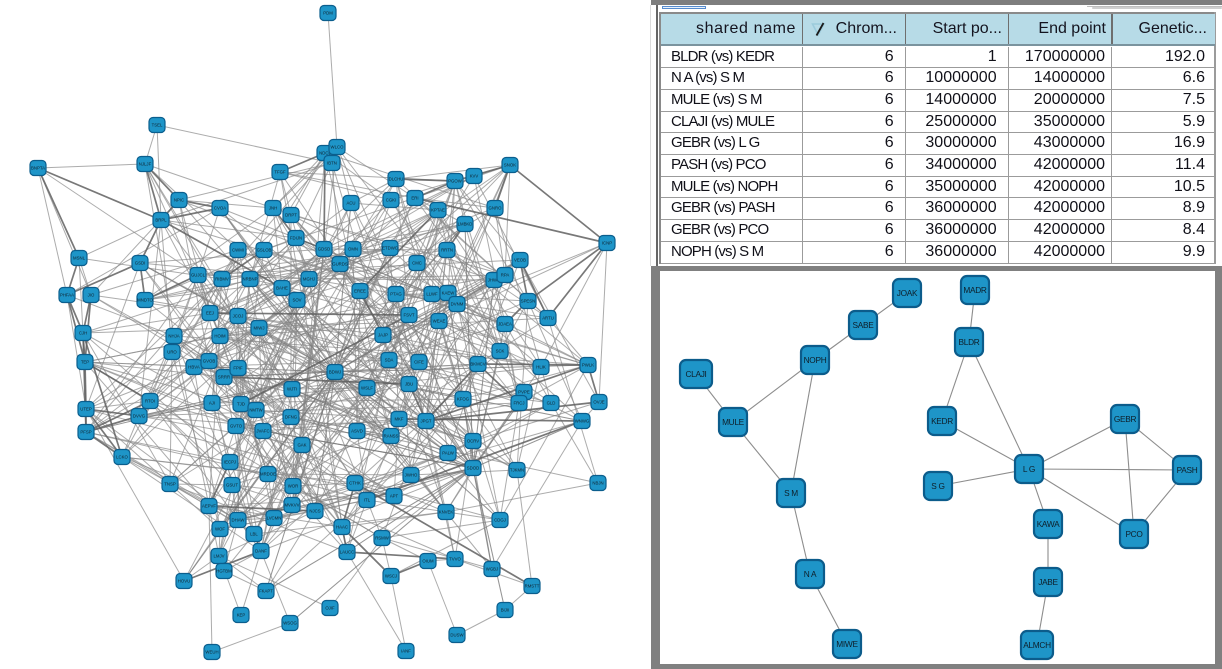 Image resolution: width=1222 pixels, height=669 pixels. What do you see at coordinates (122, 457) in the screenshot?
I see `svg-text: LCKO` at bounding box center [122, 457].